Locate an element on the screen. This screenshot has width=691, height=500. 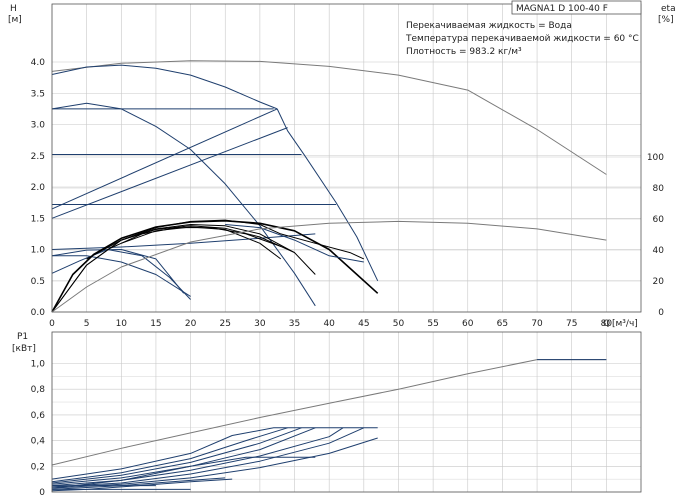
x-tick-label: 70 is located at coordinates (537, 324).